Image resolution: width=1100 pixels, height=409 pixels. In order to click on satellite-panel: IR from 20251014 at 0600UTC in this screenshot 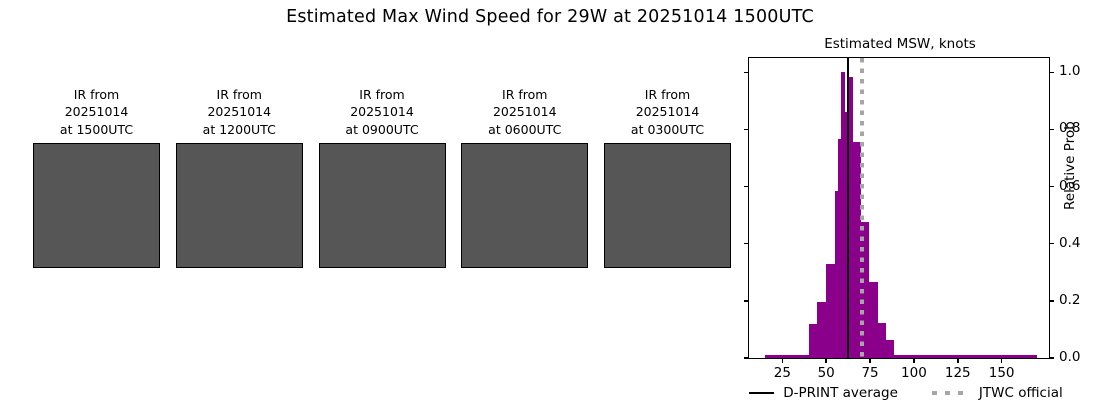, I will do `click(525, 177)`.